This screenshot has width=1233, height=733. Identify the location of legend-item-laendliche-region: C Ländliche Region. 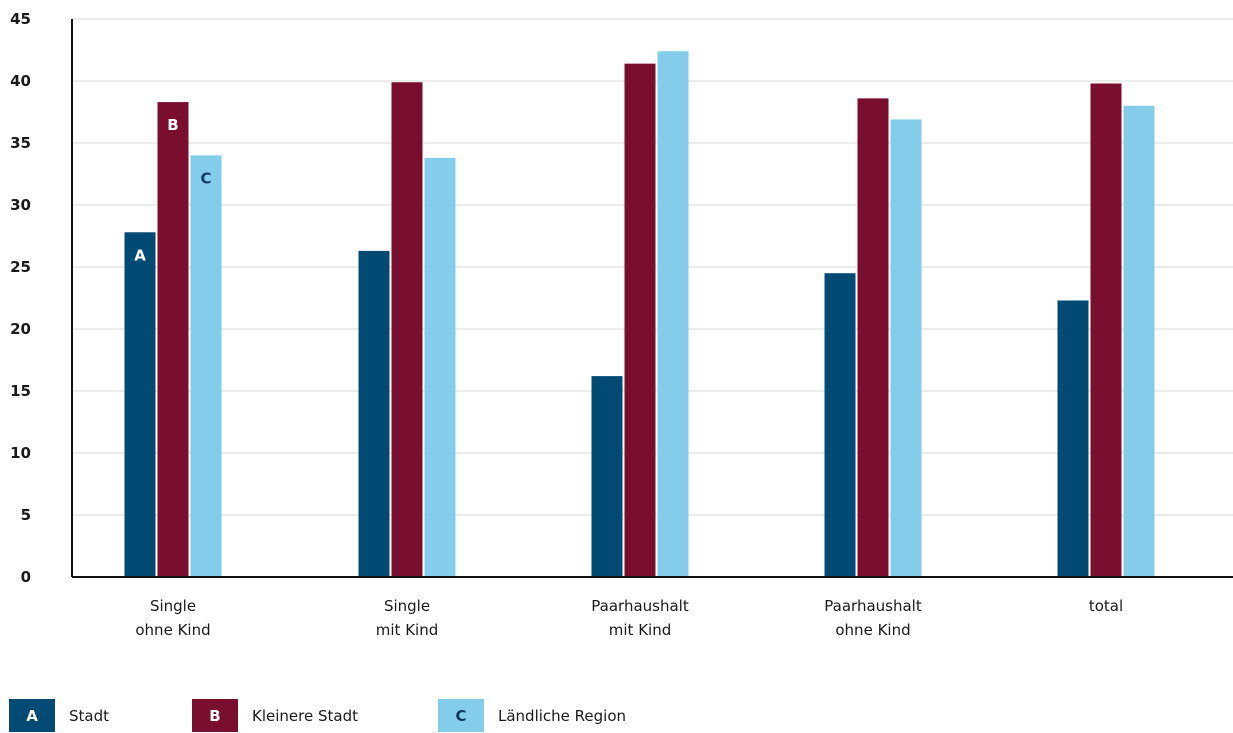
(532, 715).